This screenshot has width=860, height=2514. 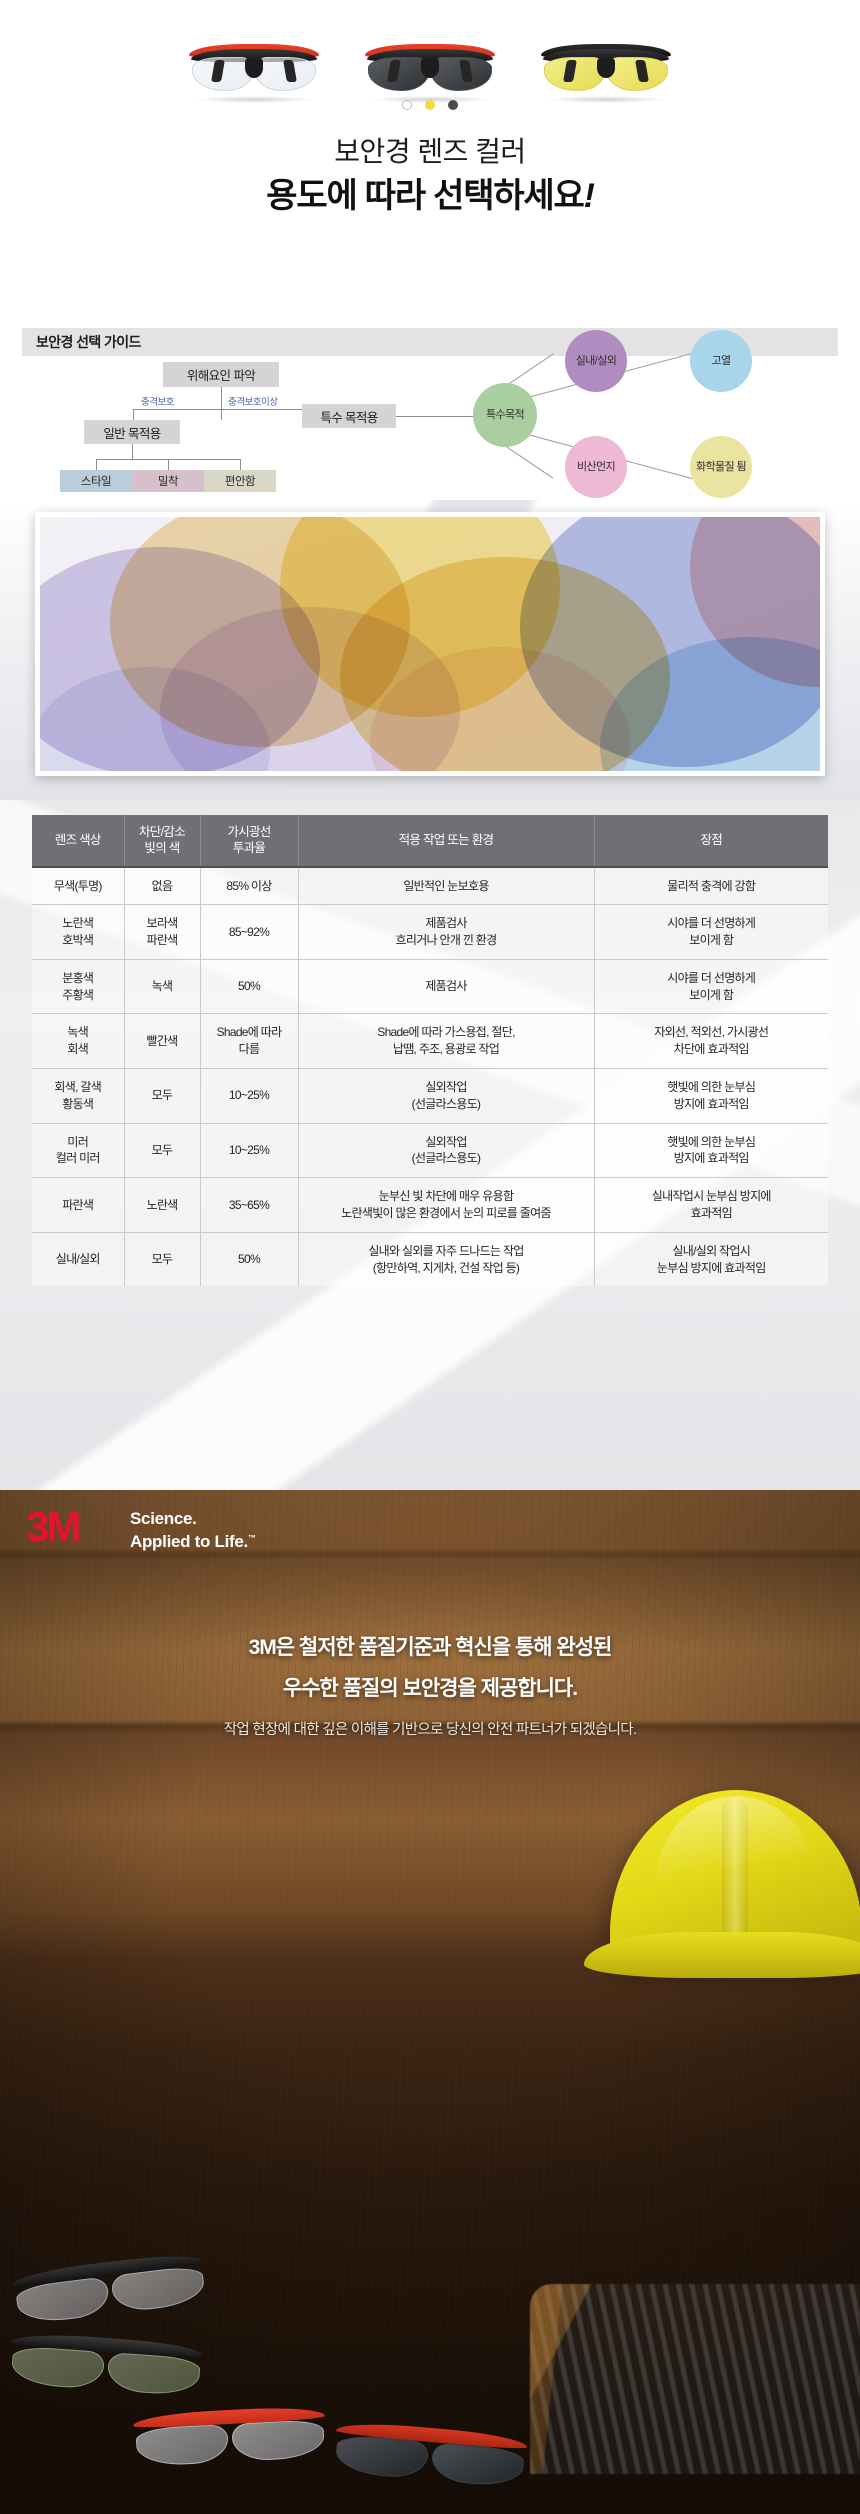 What do you see at coordinates (711, 886) in the screenshot?
I see `cell-benefit: 물리적 충격에 강함` at bounding box center [711, 886].